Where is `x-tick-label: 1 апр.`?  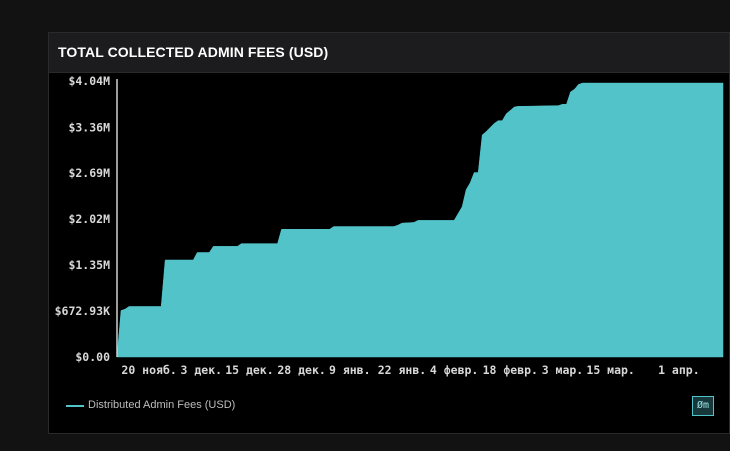 x-tick-label: 1 апр. is located at coordinates (679, 370).